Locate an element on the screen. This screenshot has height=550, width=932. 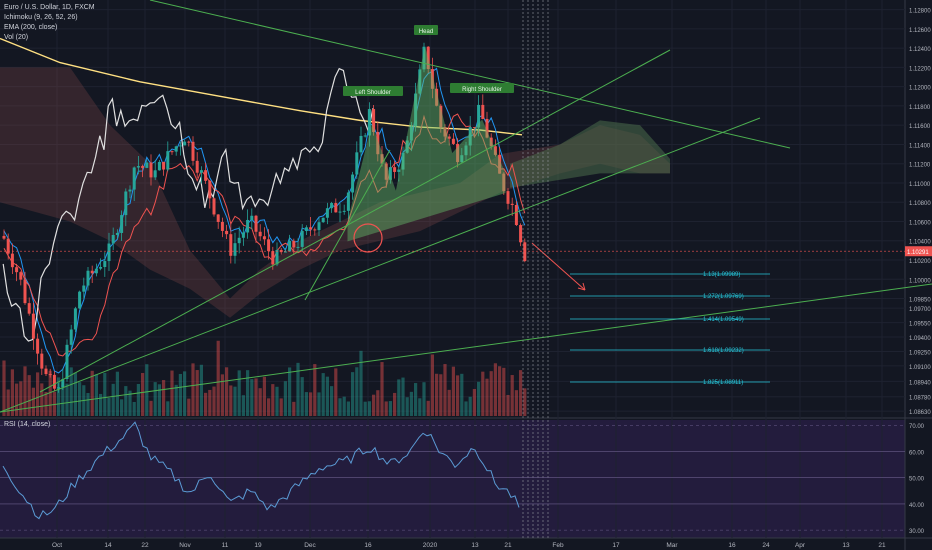
time-tick-label: 17 is located at coordinates (616, 545).